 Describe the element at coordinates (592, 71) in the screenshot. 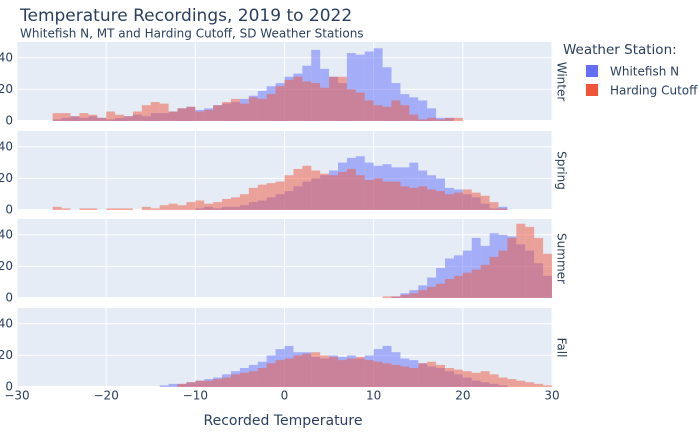

I see `legend-swatch-whitefish` at that location.